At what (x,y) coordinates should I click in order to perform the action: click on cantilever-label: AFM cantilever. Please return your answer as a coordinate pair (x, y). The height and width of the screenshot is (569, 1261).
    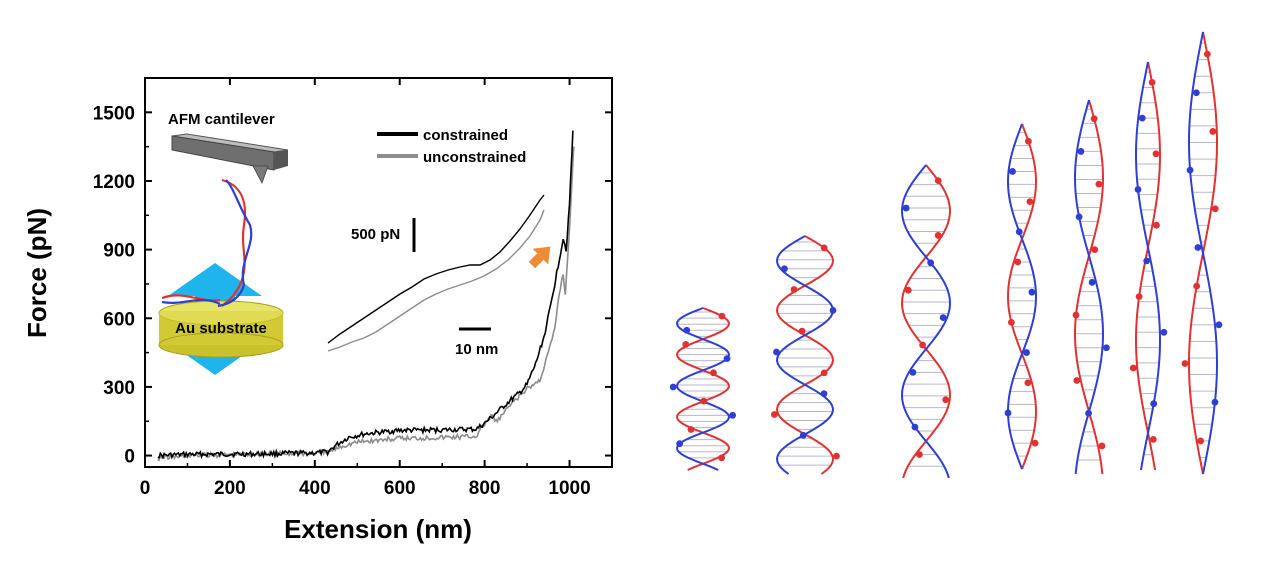
    Looking at the image, I should click on (221, 119).